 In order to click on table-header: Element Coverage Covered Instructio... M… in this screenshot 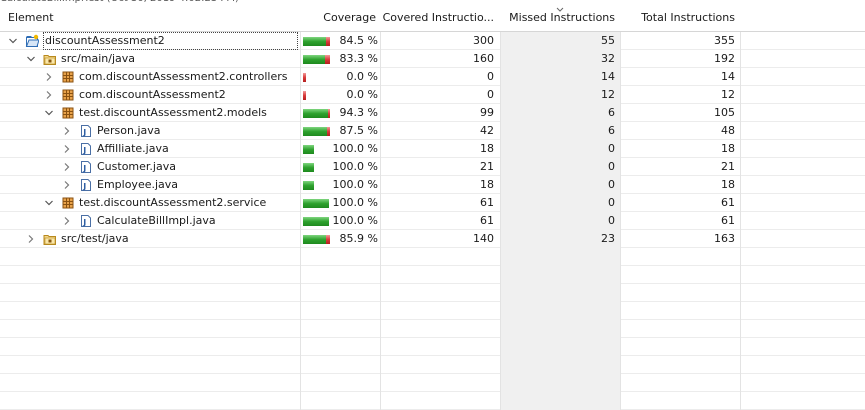, I will do `click(432, 18)`.